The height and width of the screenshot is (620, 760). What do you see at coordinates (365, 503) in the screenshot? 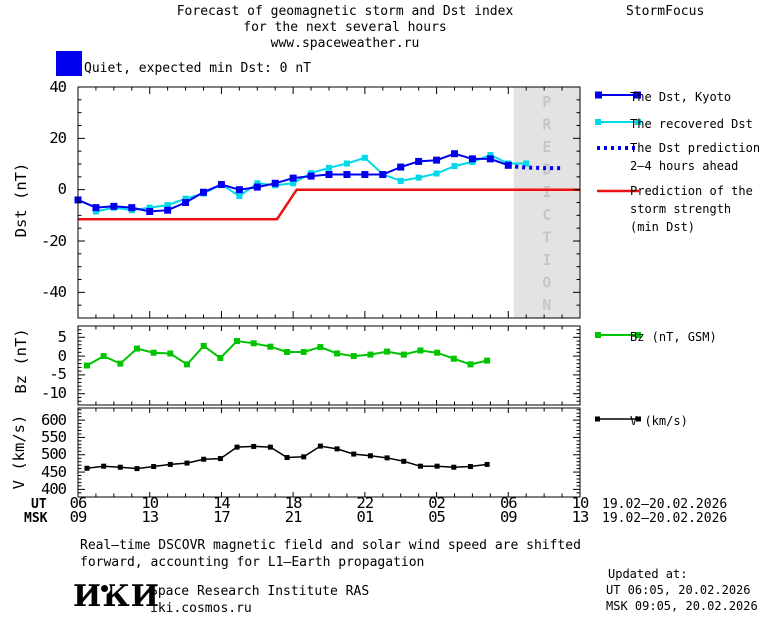
I see `x-tick-label: 22` at bounding box center [365, 503].